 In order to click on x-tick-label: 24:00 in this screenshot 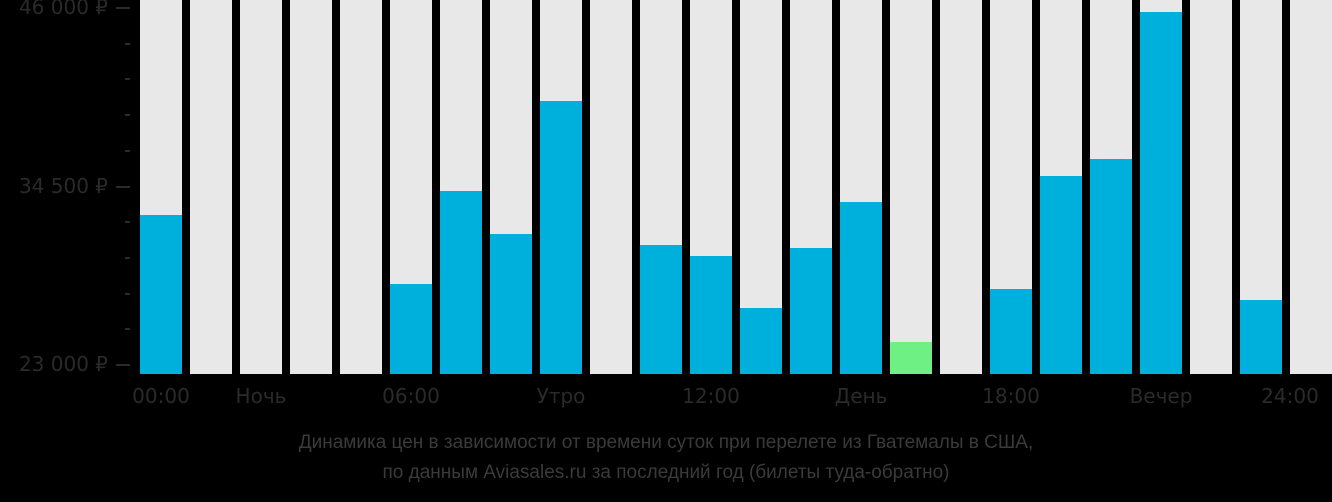, I will do `click(1290, 396)`.